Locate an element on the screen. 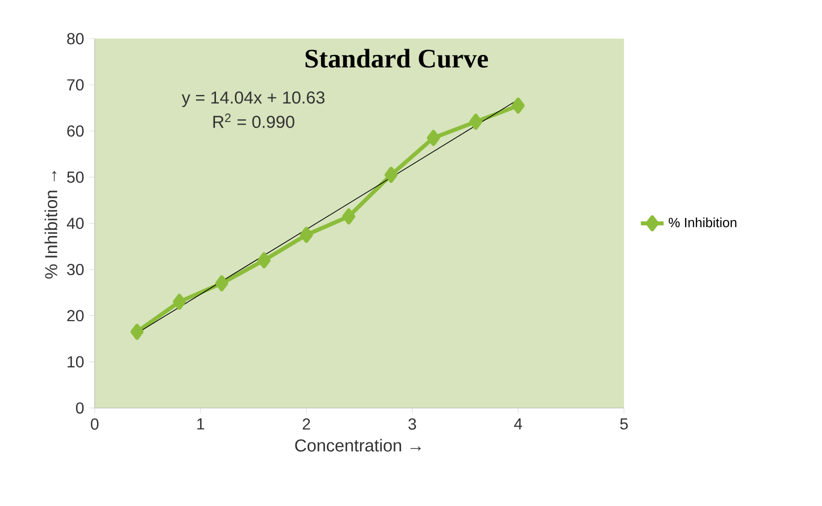 This screenshot has width=822, height=506. y-axis-title: % Inhibition → is located at coordinates (51, 225).